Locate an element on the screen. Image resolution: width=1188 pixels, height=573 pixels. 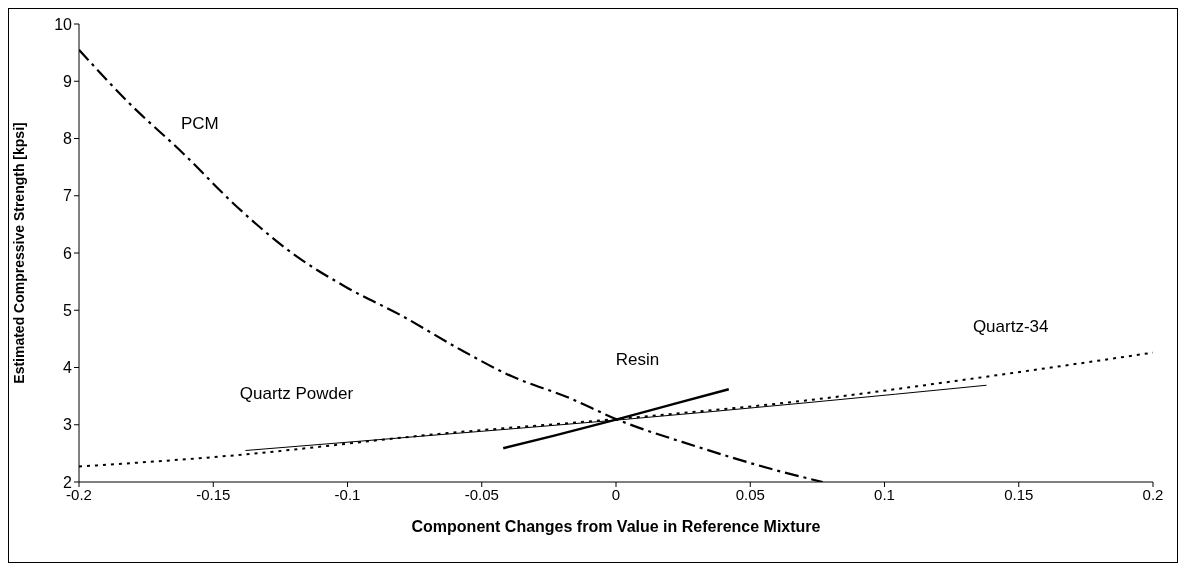
x-tick-label: 0 is located at coordinates (616, 494).